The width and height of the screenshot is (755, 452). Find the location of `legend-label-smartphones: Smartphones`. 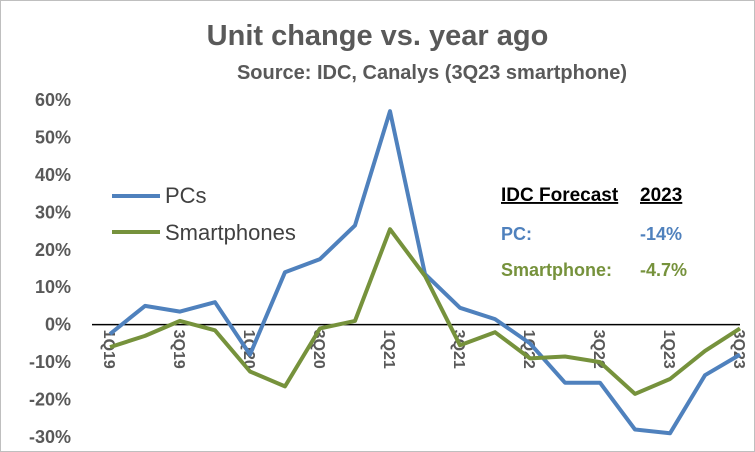

legend-label-smartphones: Smartphones is located at coordinates (230, 232).